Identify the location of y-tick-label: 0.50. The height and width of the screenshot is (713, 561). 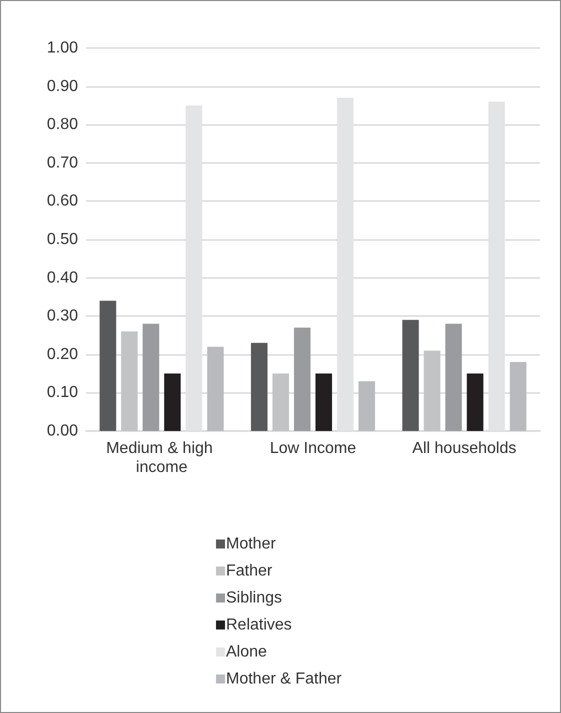
(62, 239).